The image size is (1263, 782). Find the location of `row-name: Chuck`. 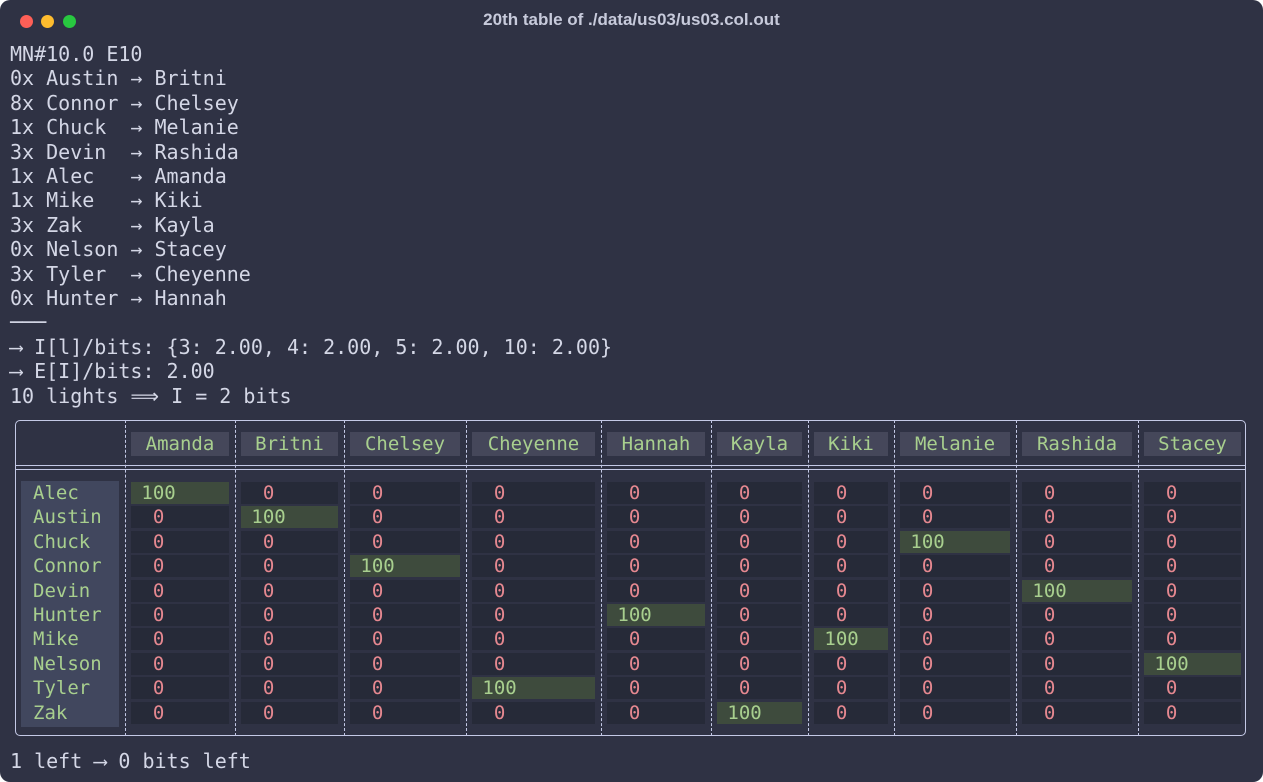

row-name: Chuck is located at coordinates (62, 541).